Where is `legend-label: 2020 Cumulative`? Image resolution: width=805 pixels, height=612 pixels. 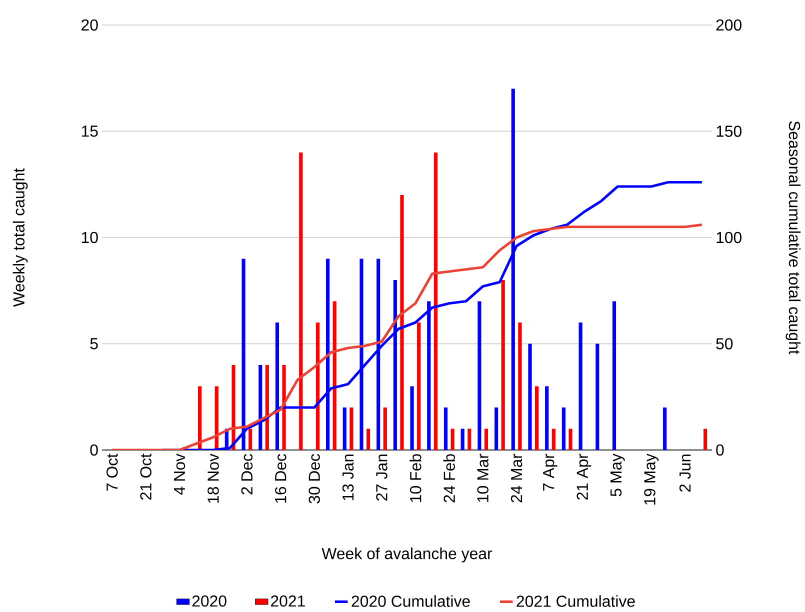
legend-label: 2020 Cumulative is located at coordinates (411, 601).